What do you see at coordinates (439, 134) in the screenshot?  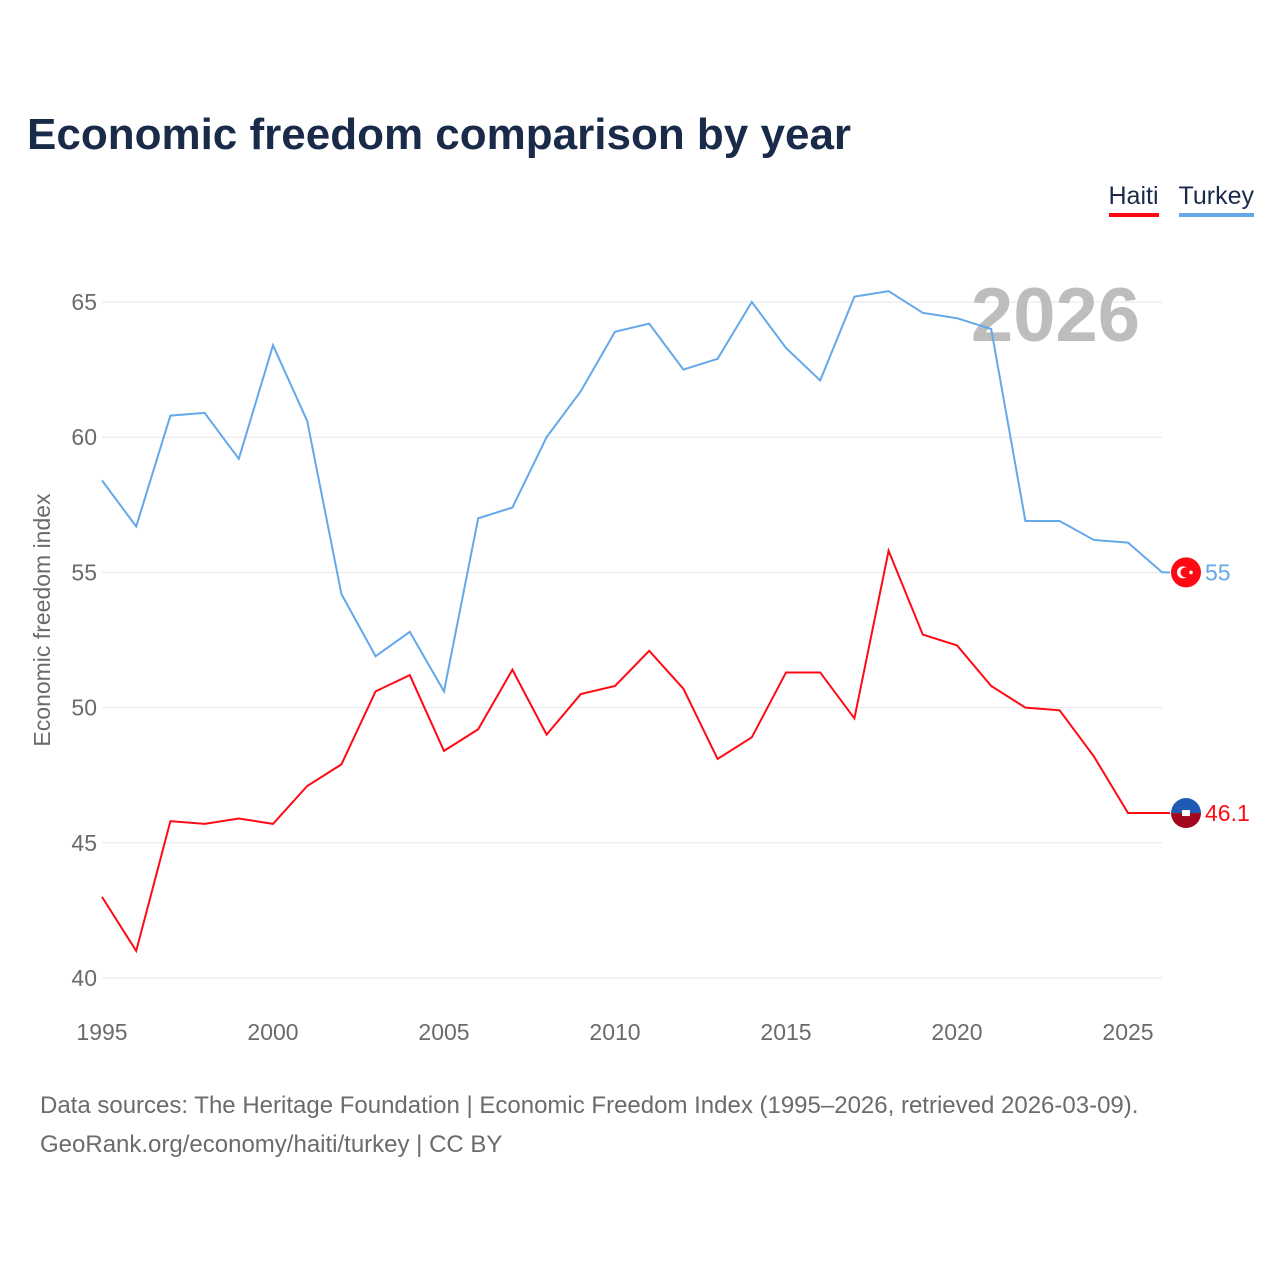 I see `chart-title: Economic freedom comparison by year` at bounding box center [439, 134].